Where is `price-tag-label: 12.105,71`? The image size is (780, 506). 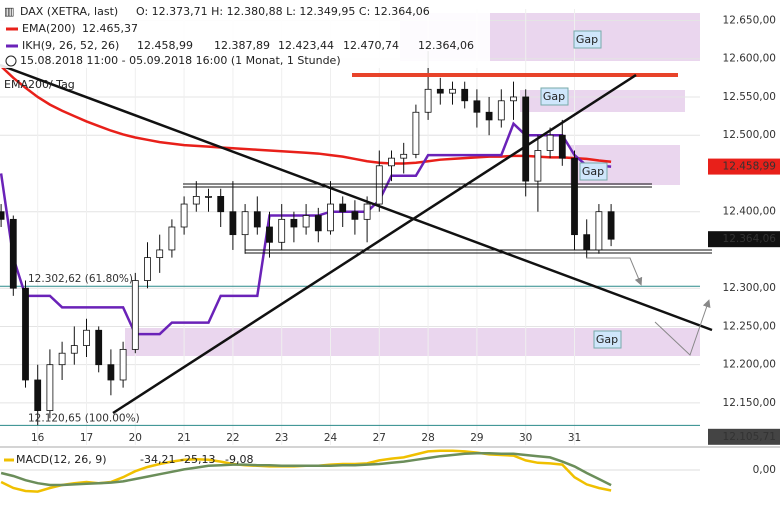
price-tag-label: 12.105,71 is located at coordinates (749, 437).